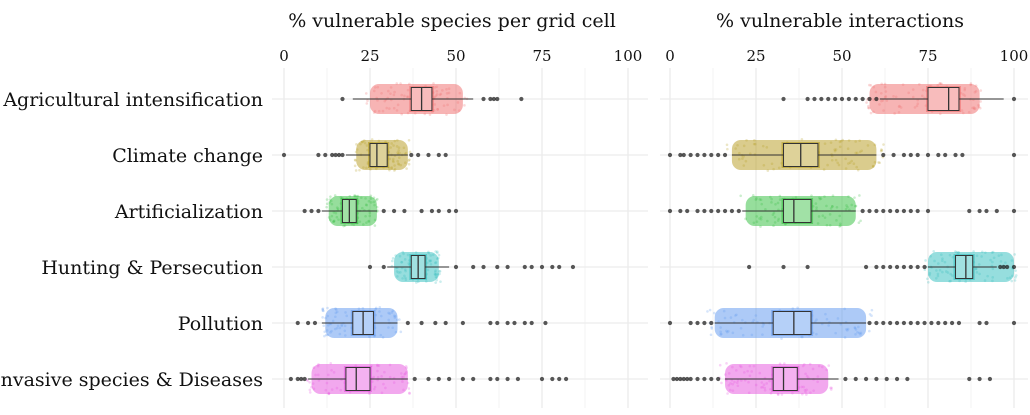 The width and height of the screenshot is (1030, 415). What do you see at coordinates (628, 56) in the screenshot?
I see `tick-label-0-4: 100` at bounding box center [628, 56].